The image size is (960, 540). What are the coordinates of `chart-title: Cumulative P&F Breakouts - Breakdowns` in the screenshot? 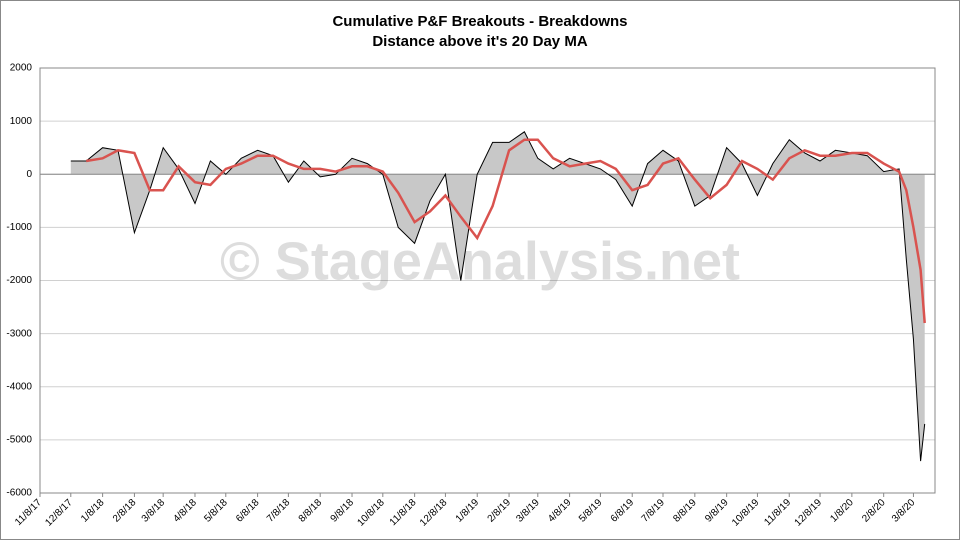 It's located at (479, 21).